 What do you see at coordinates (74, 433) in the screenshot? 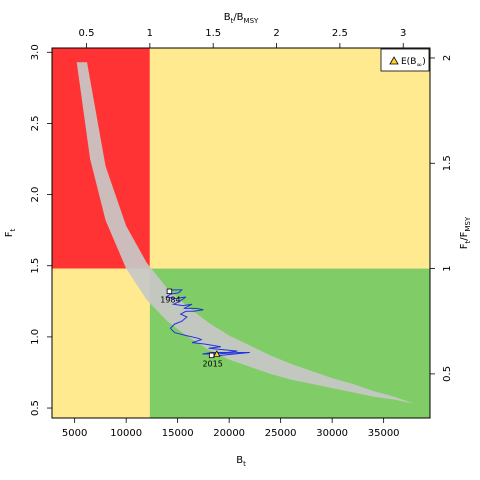
I see `x-tick-label: 5000` at bounding box center [74, 433].